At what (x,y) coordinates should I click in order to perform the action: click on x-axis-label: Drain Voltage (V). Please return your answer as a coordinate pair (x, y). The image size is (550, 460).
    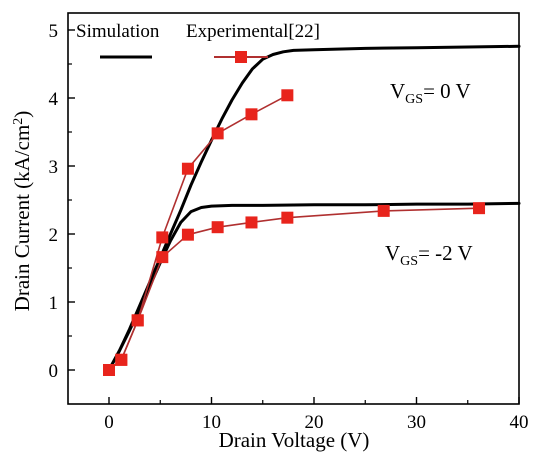
    Looking at the image, I should click on (294, 440).